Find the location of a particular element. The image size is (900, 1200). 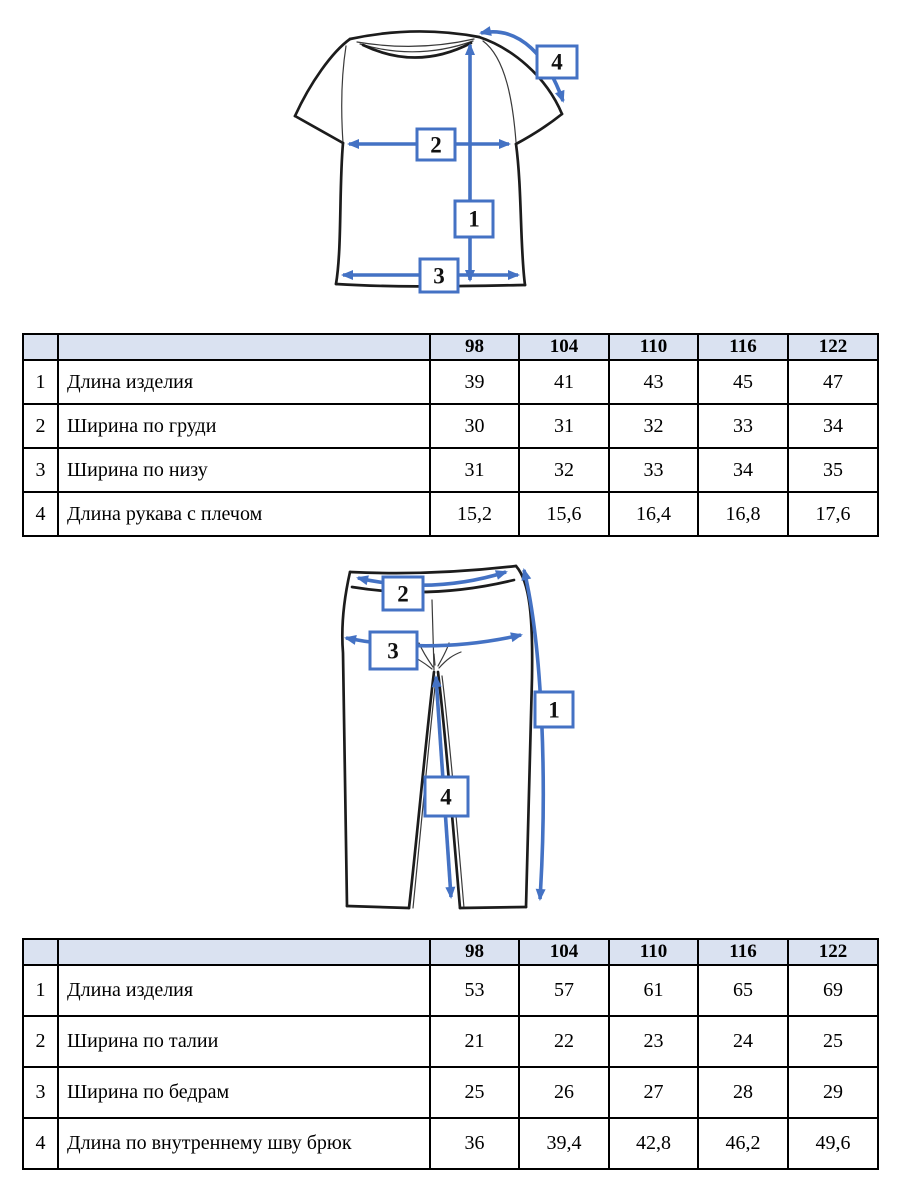

tshirt-diagram: 2 1 3 4 is located at coordinates (436, 160).